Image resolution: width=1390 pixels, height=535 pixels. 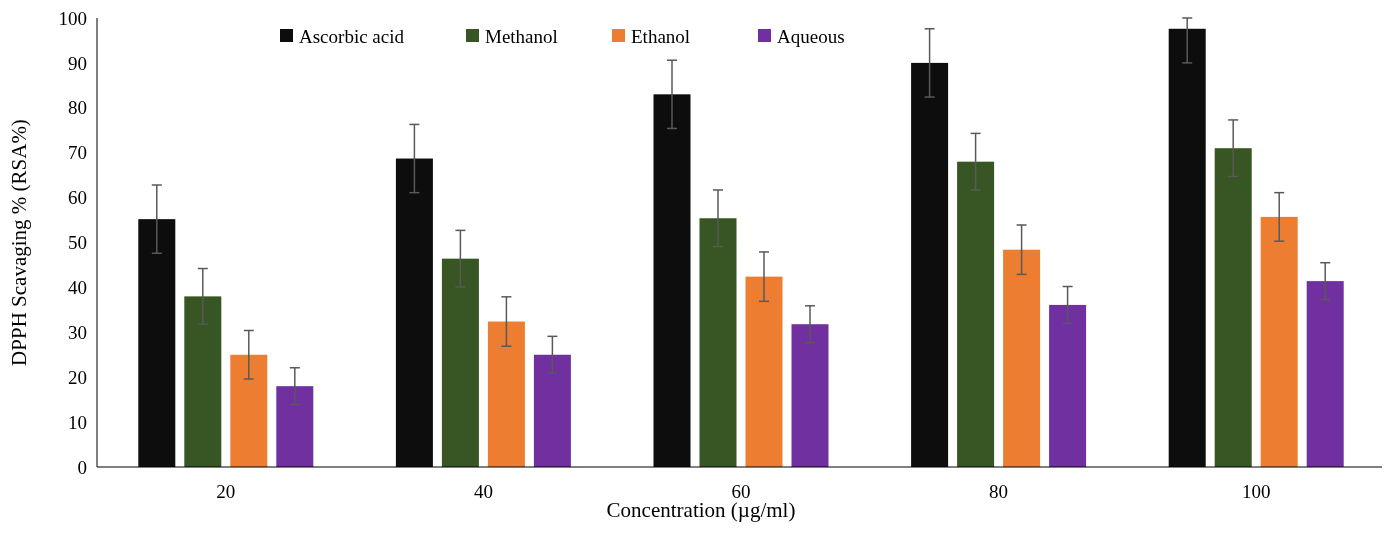 What do you see at coordinates (77, 288) in the screenshot?
I see `y-tick-label: 40` at bounding box center [77, 288].